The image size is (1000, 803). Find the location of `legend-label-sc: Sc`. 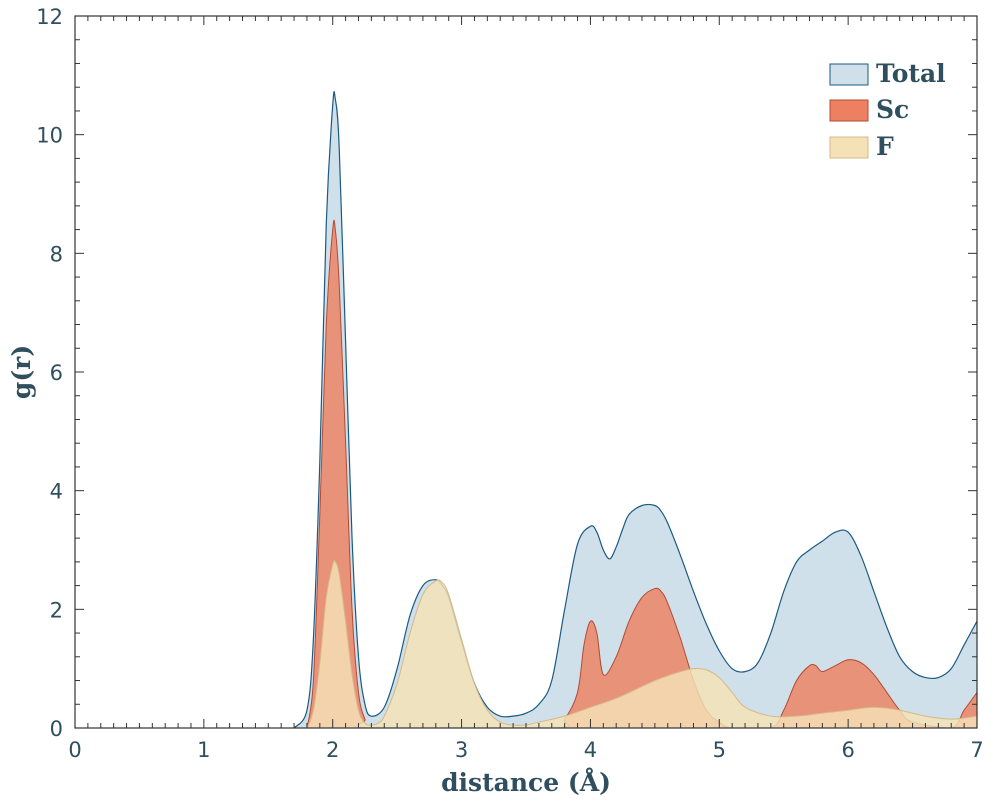

legend-label-sc: Sc is located at coordinates (892, 109).